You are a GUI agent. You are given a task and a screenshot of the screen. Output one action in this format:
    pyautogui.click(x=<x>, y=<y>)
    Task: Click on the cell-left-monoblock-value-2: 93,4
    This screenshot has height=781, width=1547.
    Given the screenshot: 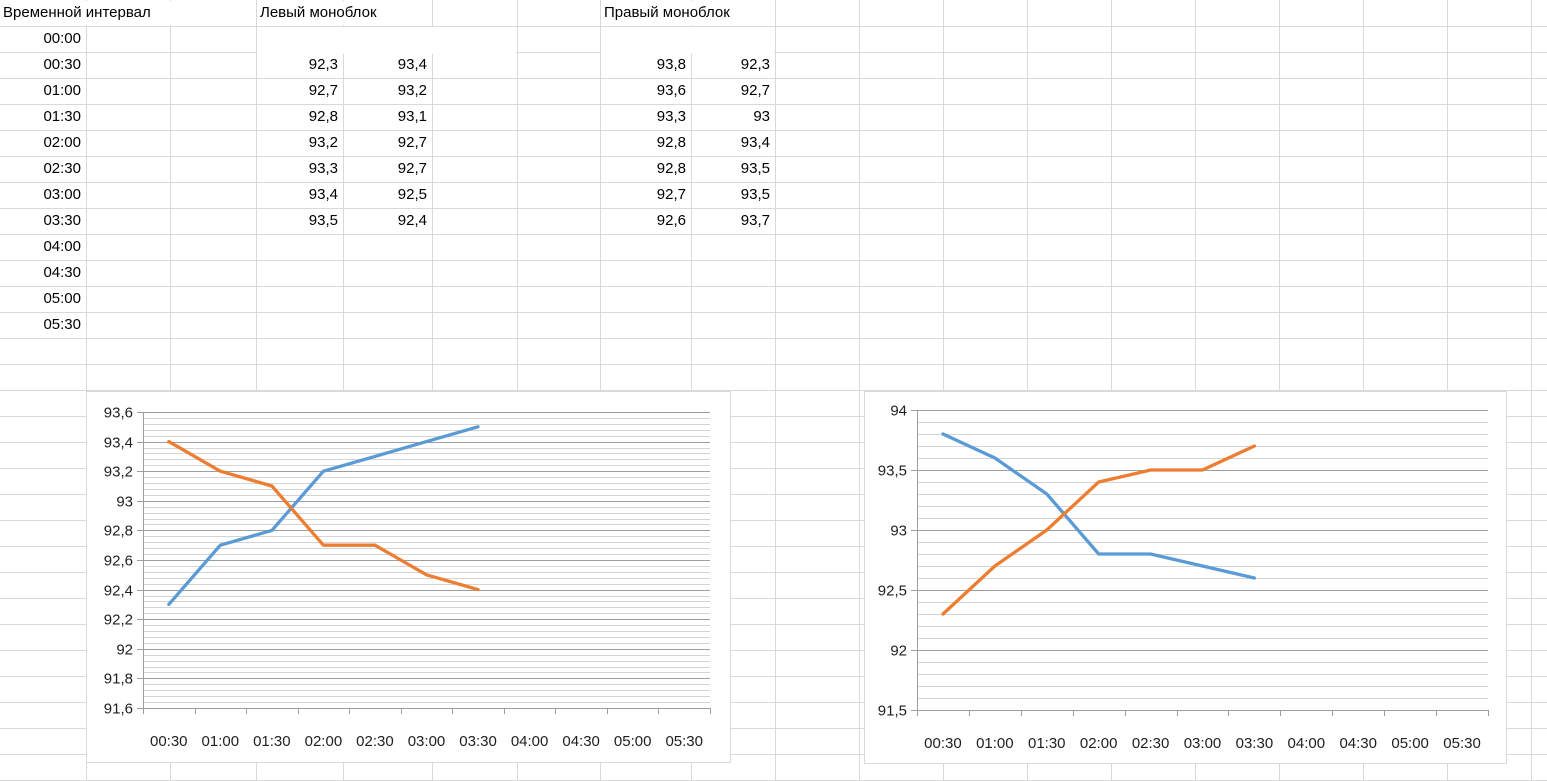 What is the action you would take?
    pyautogui.click(x=412, y=64)
    